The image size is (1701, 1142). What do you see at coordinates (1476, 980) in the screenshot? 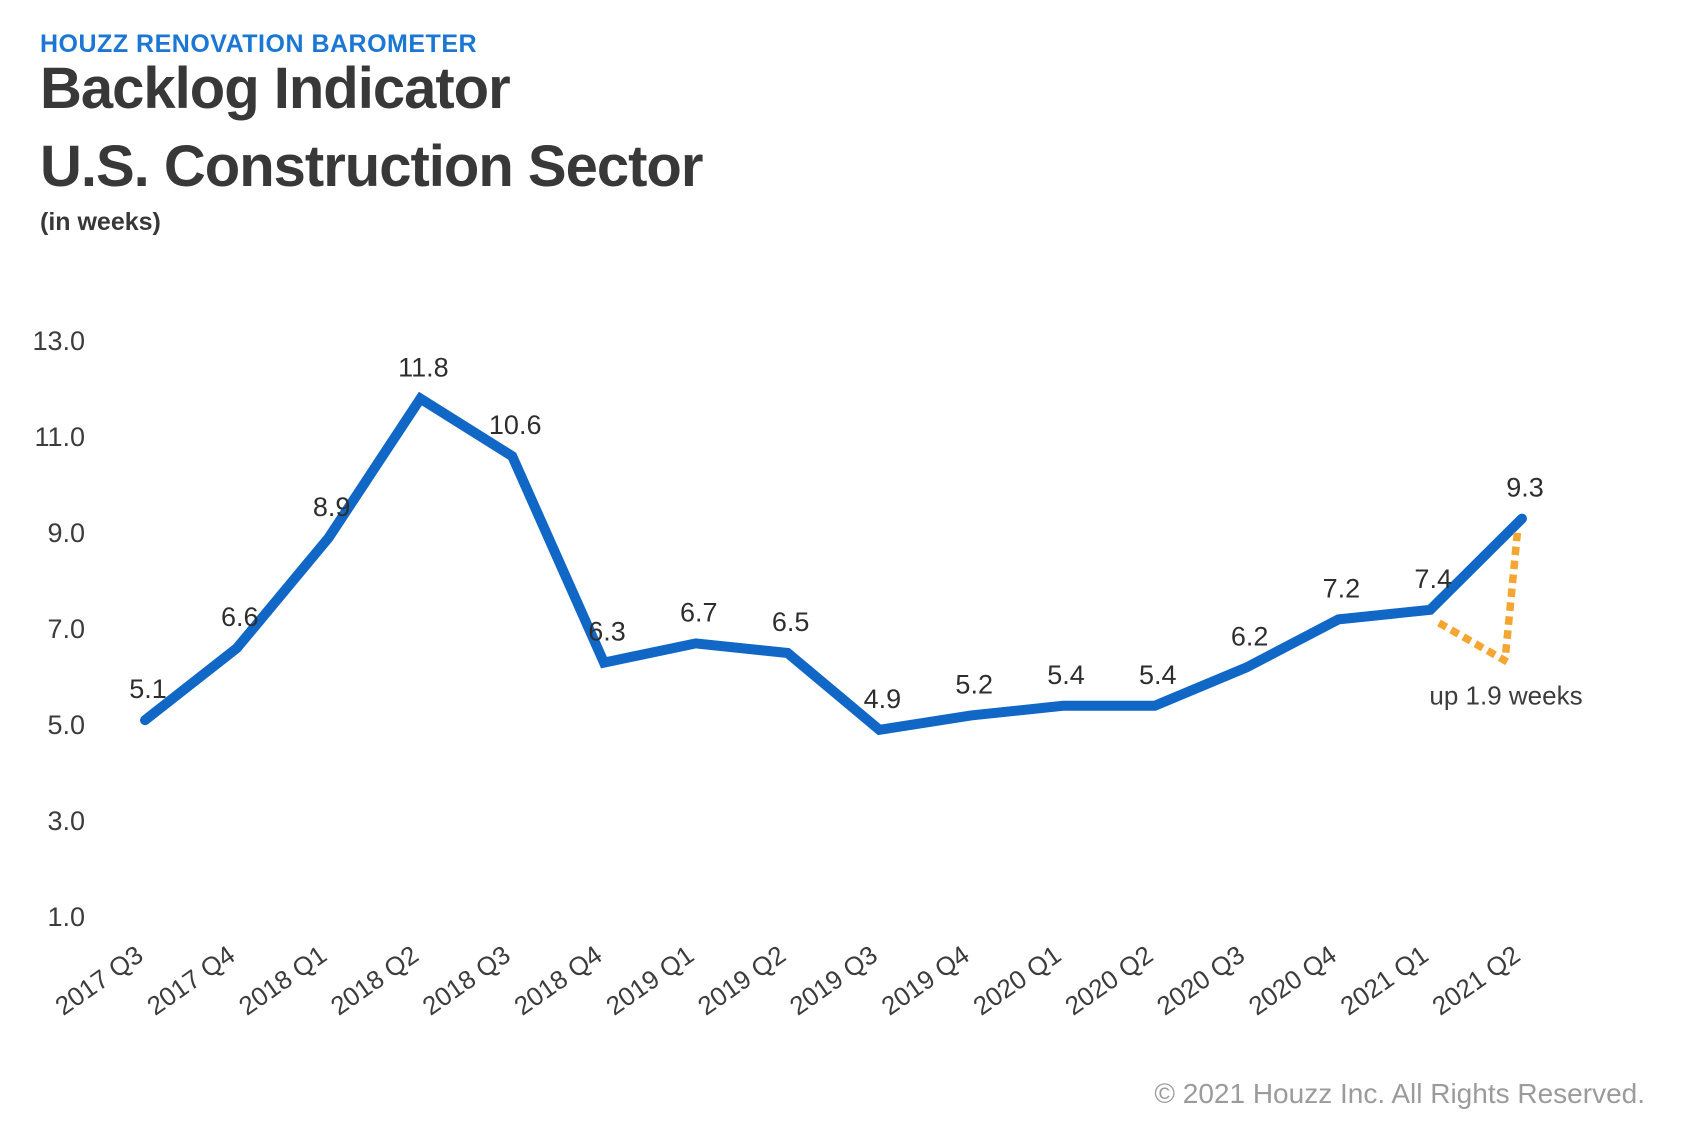
I see `x-tick-label: 2021 Q2` at bounding box center [1476, 980].